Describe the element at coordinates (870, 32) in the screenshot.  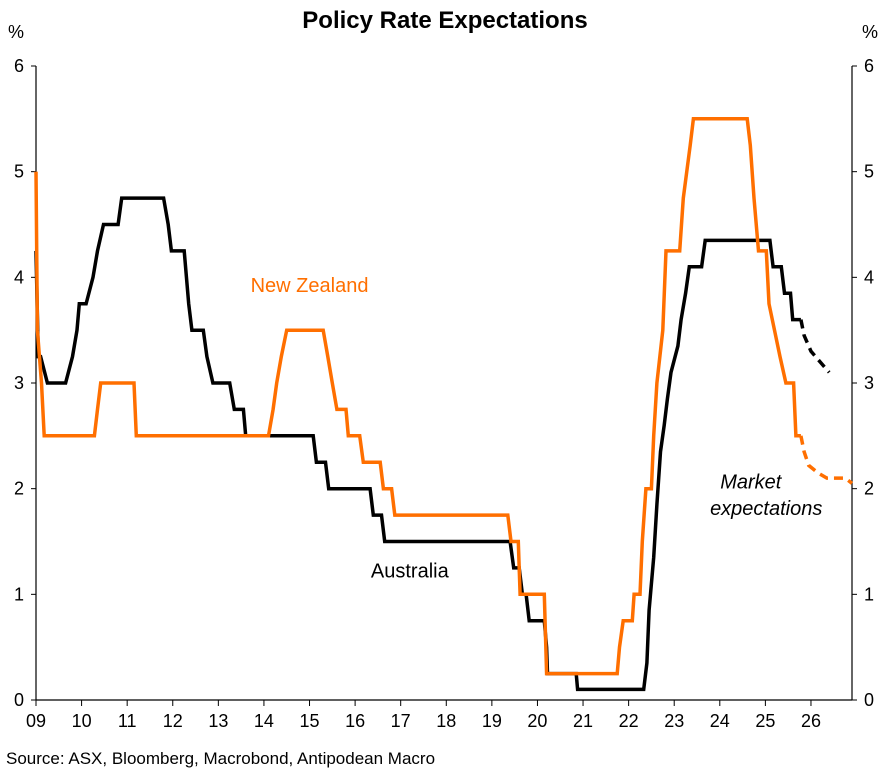
I see `y-axis-right-unit: %` at that location.